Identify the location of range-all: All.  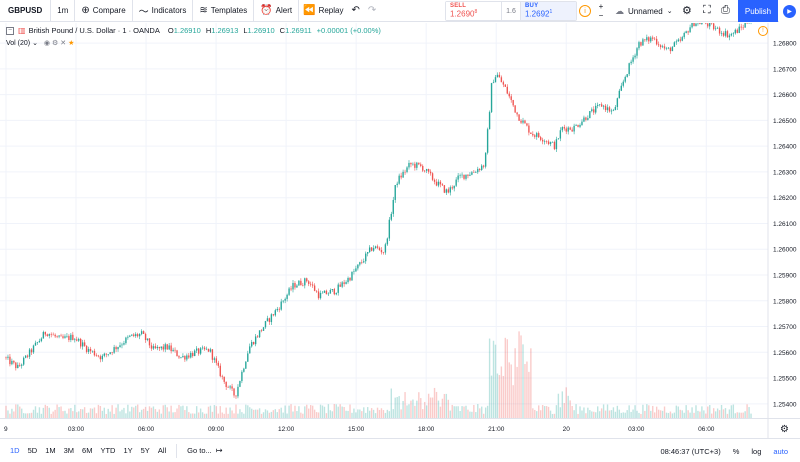
(162, 450).